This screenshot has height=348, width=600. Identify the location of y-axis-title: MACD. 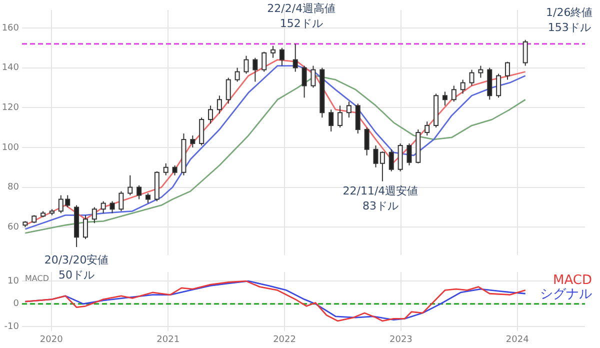
(37, 279).